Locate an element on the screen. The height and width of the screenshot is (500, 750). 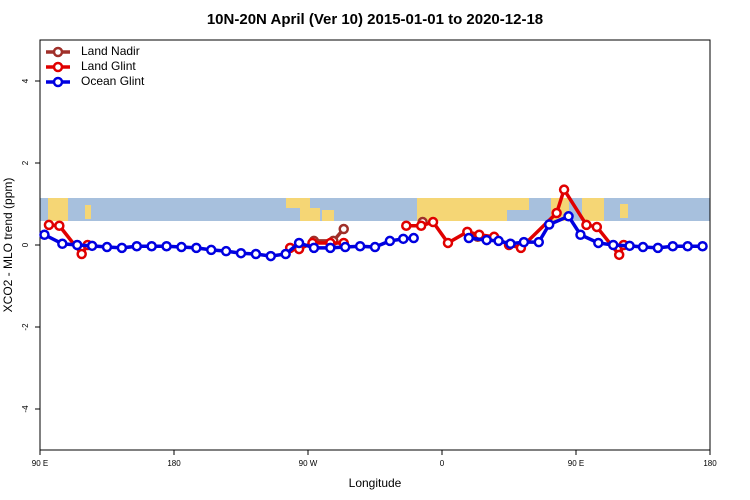
y-tick-label: 0 is located at coordinates (25, 244).